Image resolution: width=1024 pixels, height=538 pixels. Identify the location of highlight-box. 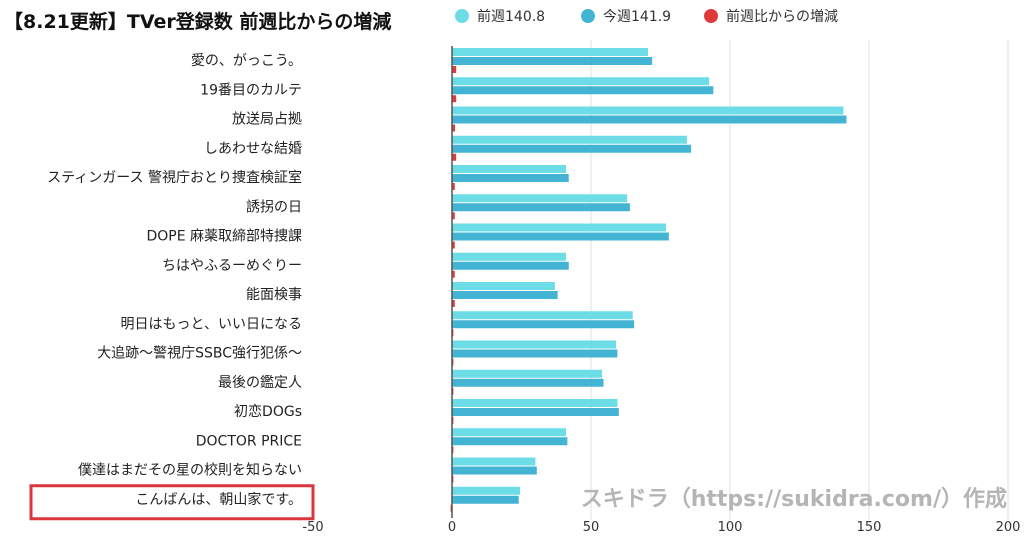
(172, 502).